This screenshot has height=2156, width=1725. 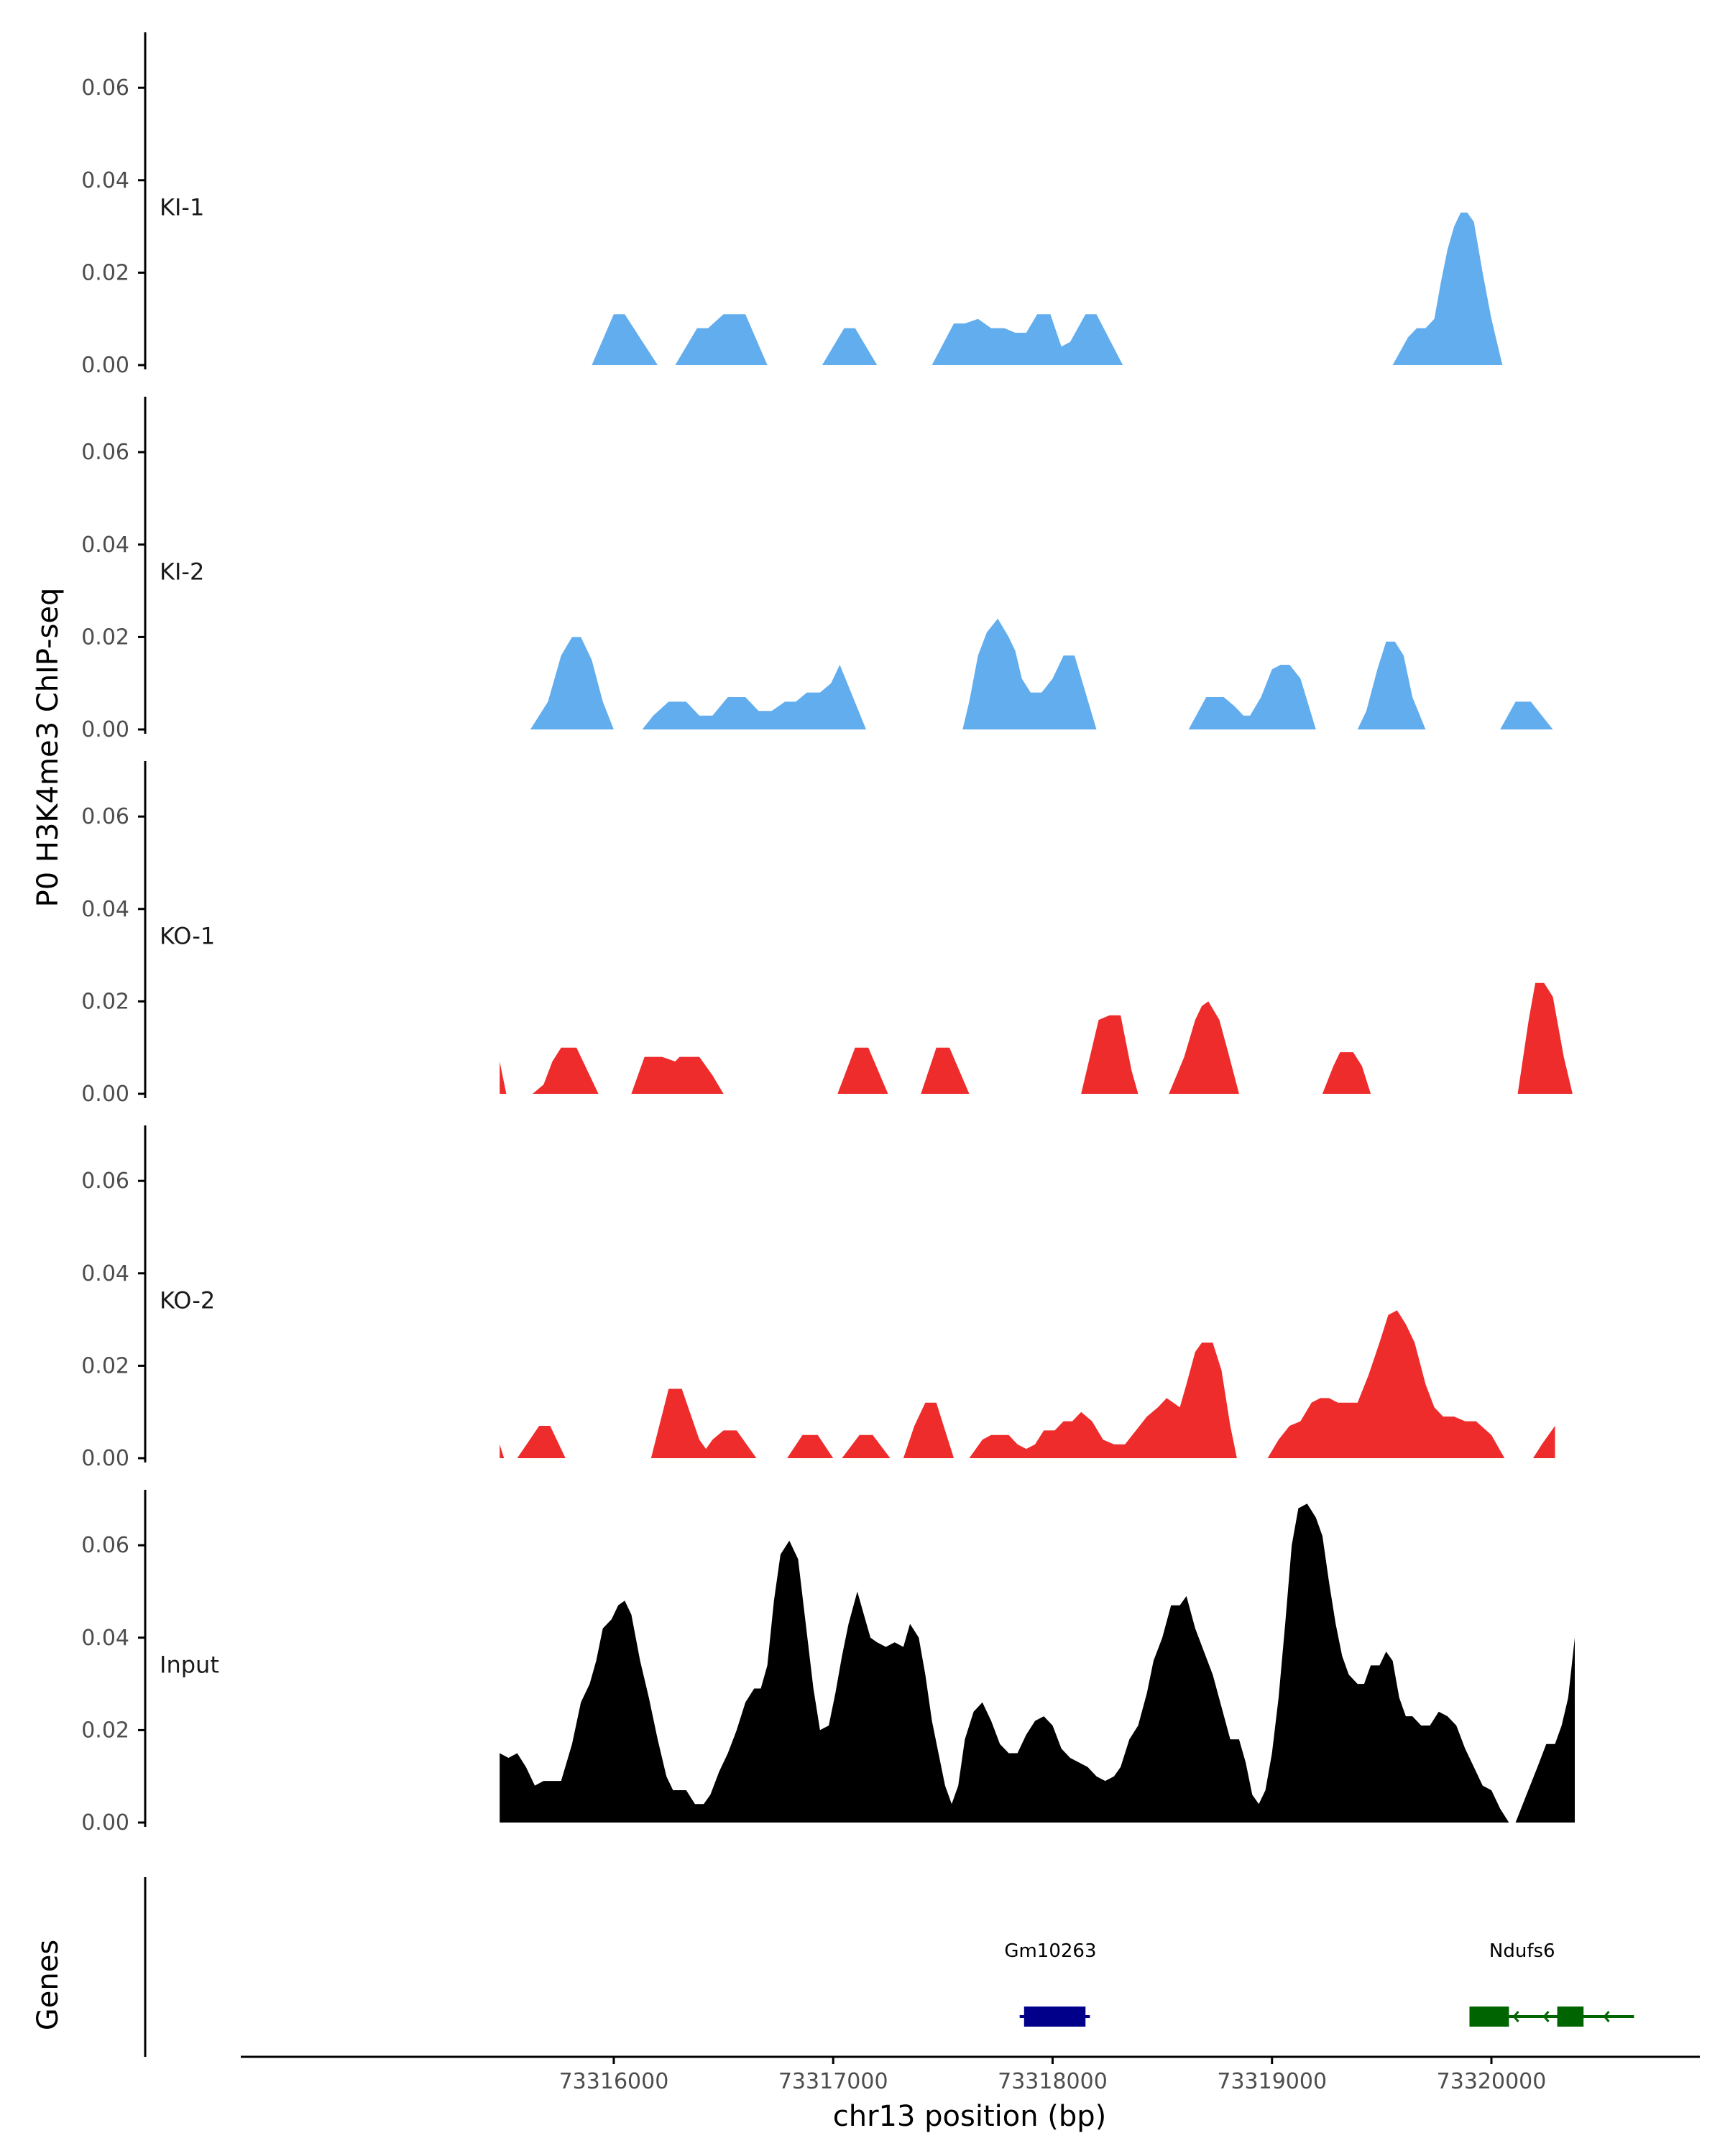 I want to click on x-tick-label: 73318000, so click(x=1053, y=2082).